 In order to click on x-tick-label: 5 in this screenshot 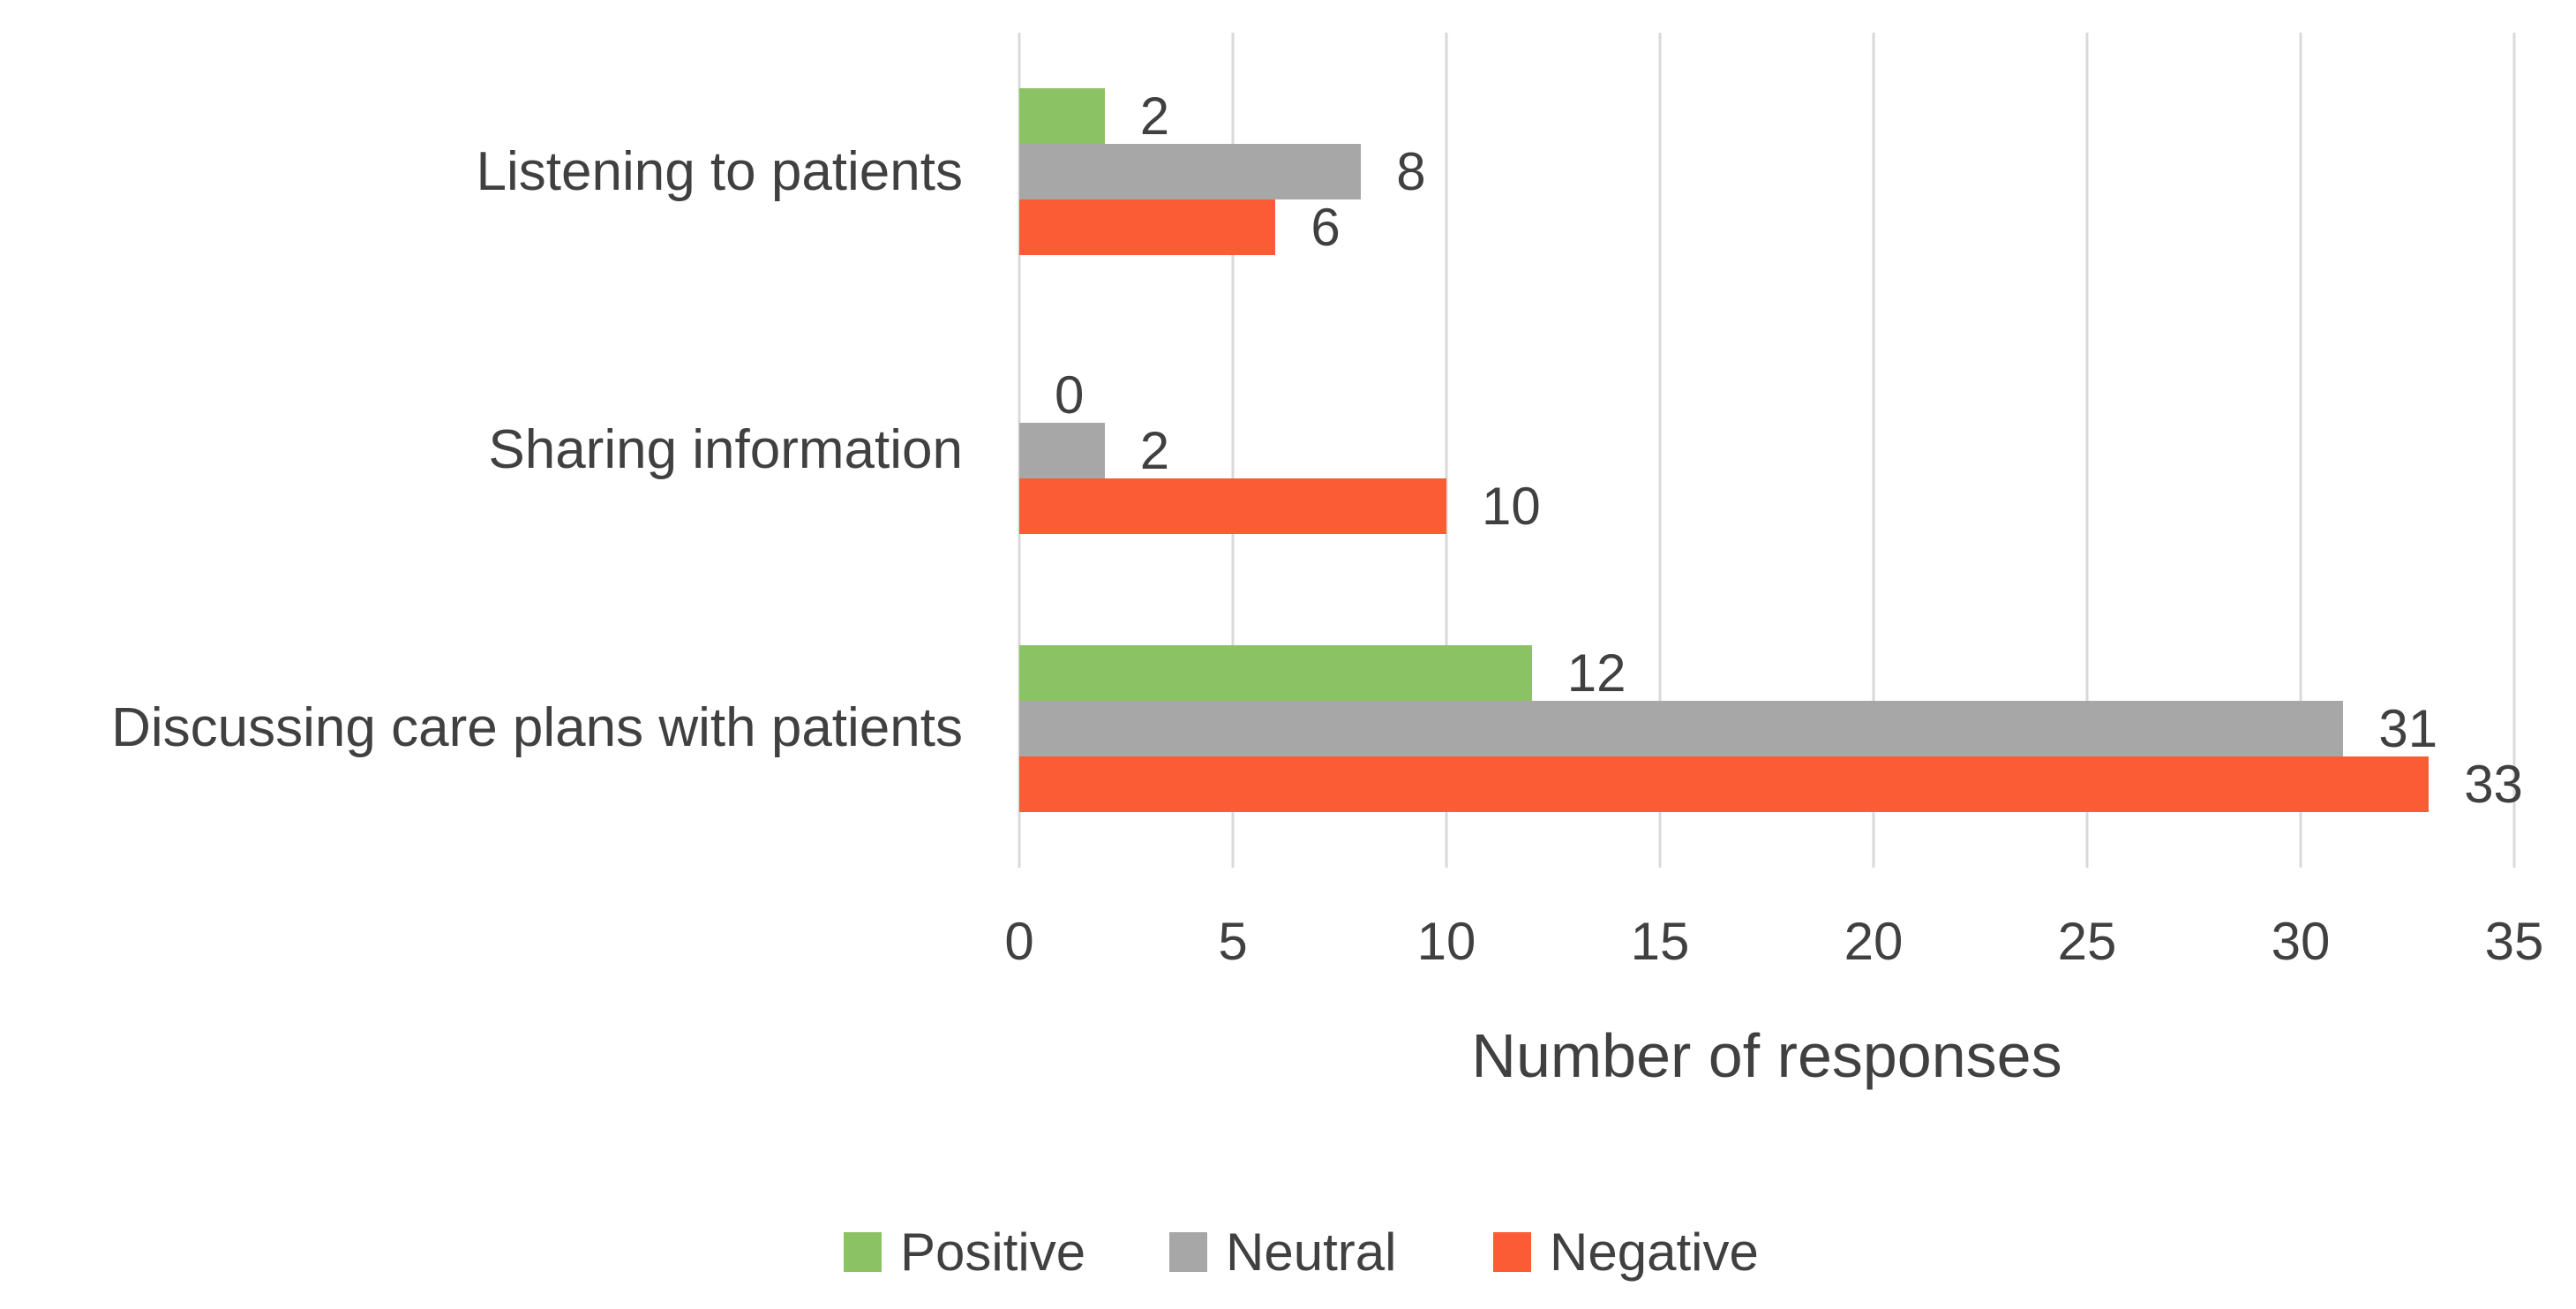, I will do `click(1233, 942)`.